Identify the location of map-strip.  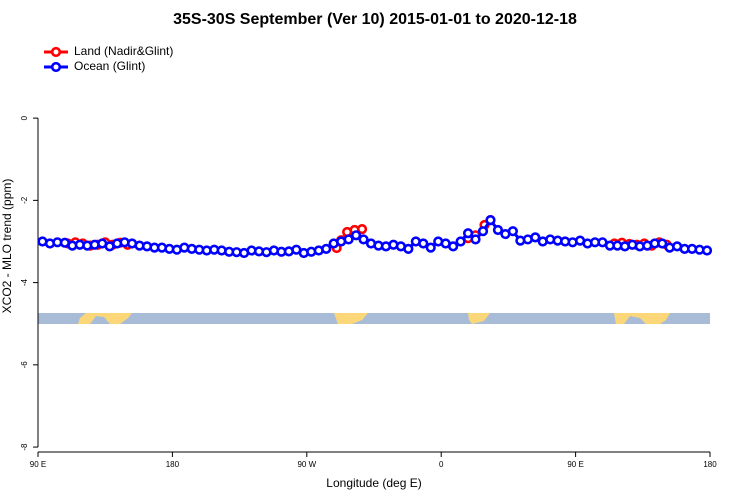
(374, 318).